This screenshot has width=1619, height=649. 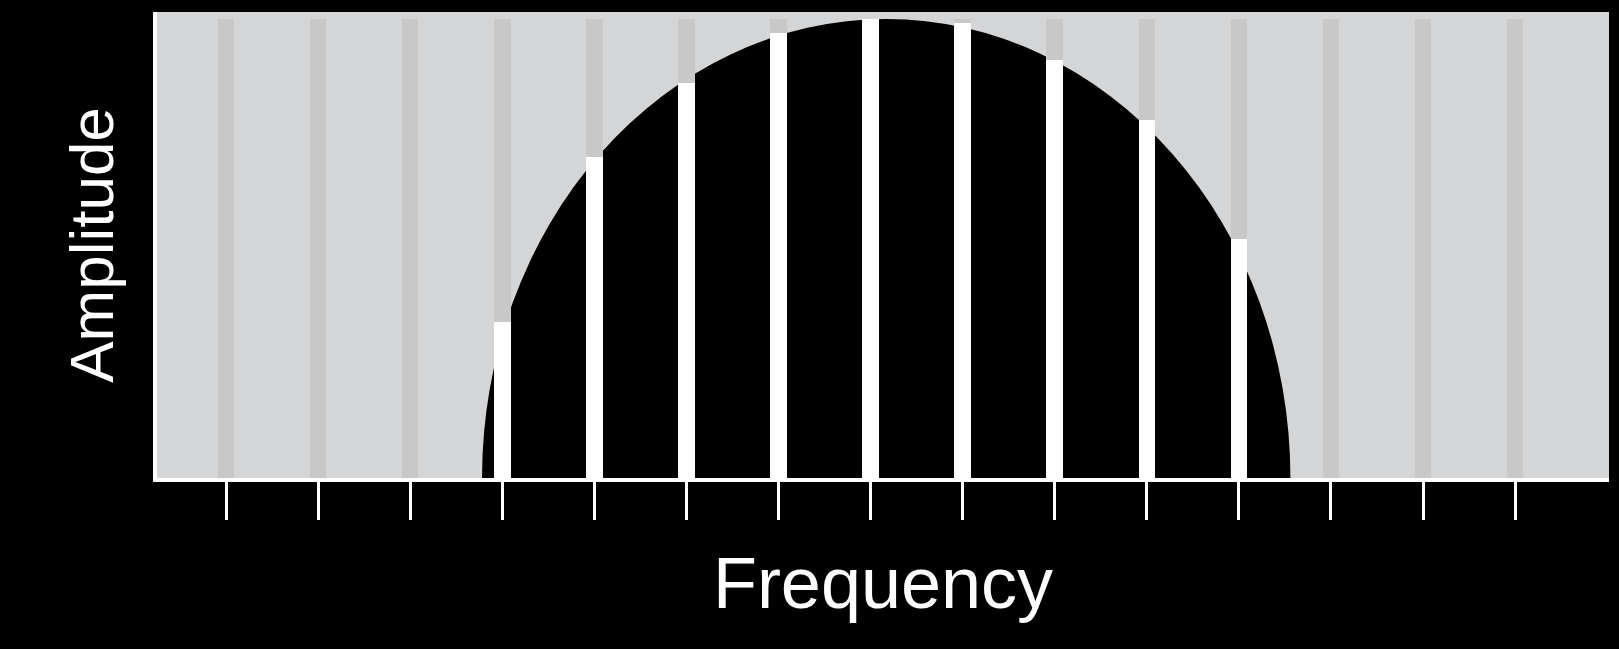 What do you see at coordinates (92, 245) in the screenshot?
I see `y-axis-title: Amplitude` at bounding box center [92, 245].